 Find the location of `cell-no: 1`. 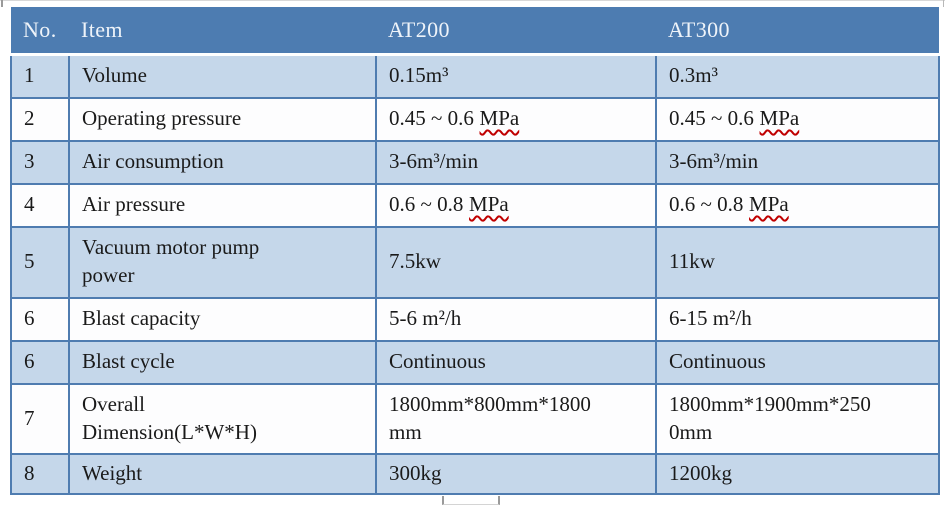

cell-no: 1 is located at coordinates (40, 76).